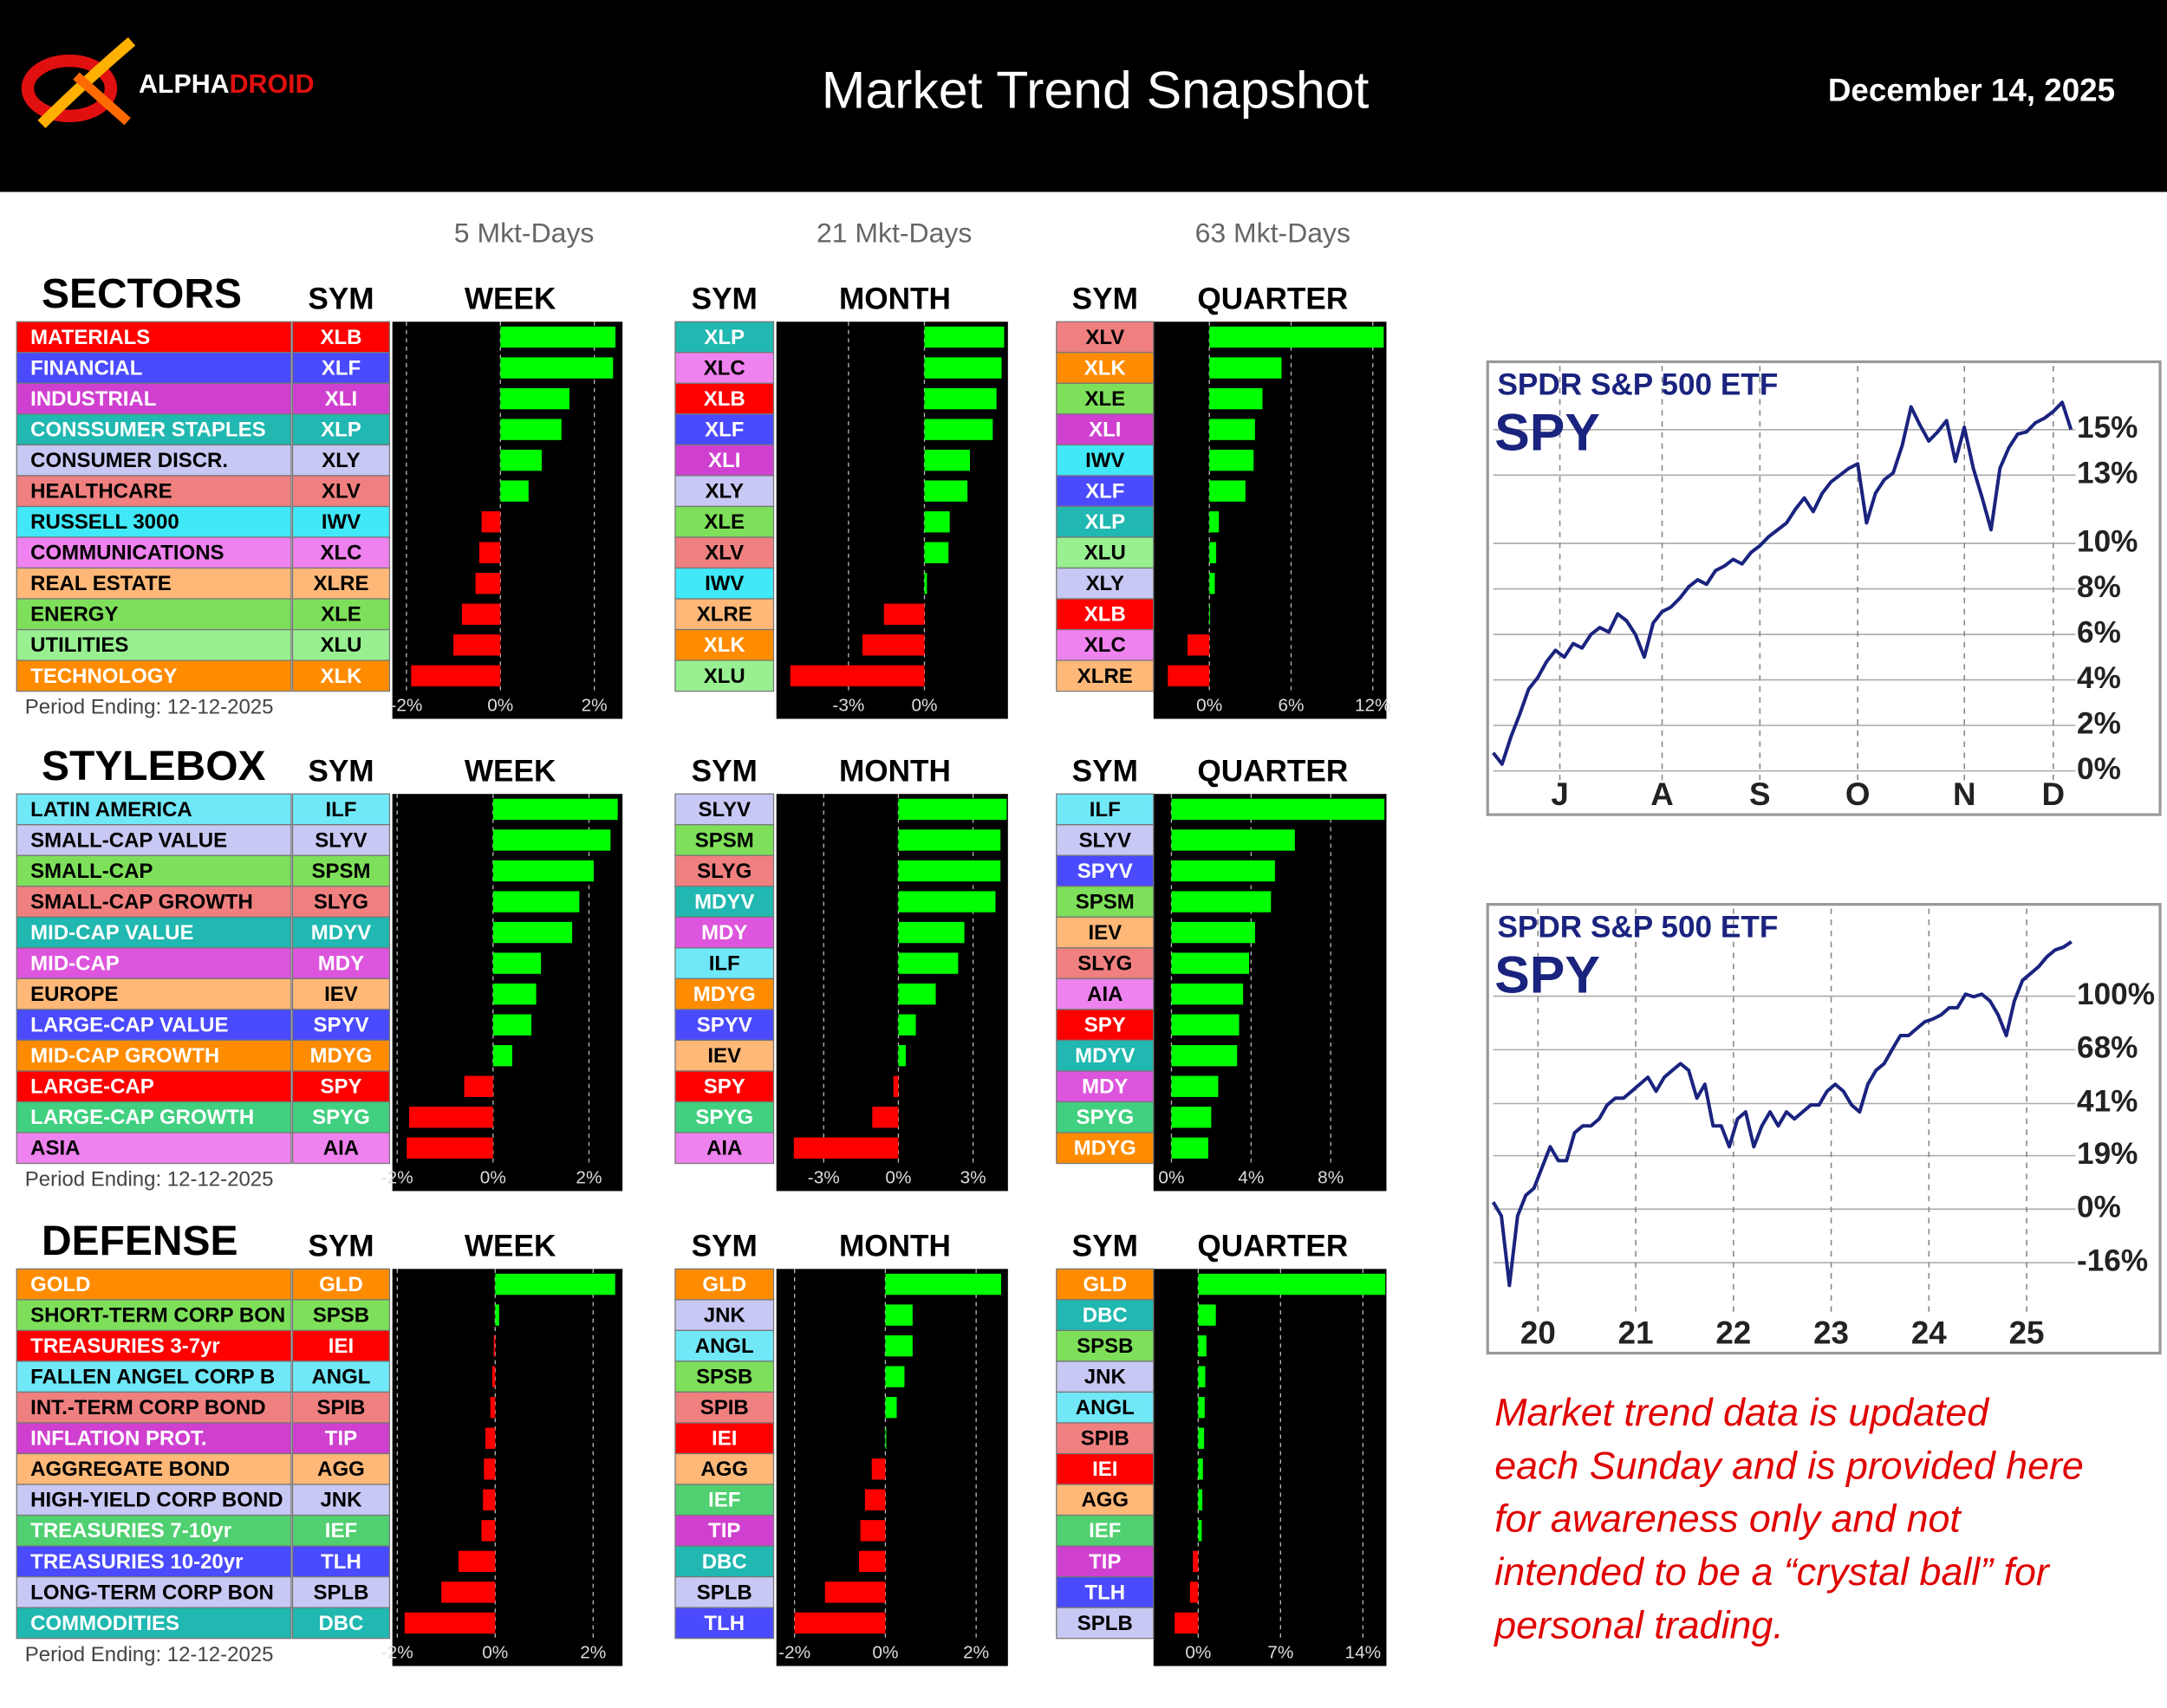 Image resolution: width=2167 pixels, height=1708 pixels. What do you see at coordinates (1733, 1333) in the screenshot?
I see `x-tick-label: 22` at bounding box center [1733, 1333].